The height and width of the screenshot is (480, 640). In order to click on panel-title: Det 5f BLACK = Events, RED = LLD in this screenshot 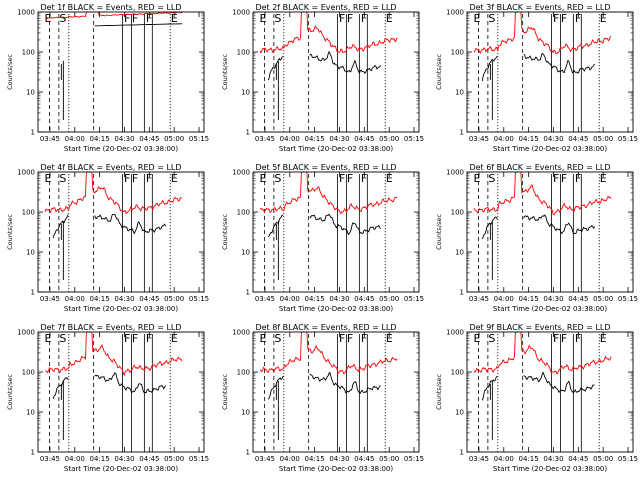, I will do `click(325, 167)`.